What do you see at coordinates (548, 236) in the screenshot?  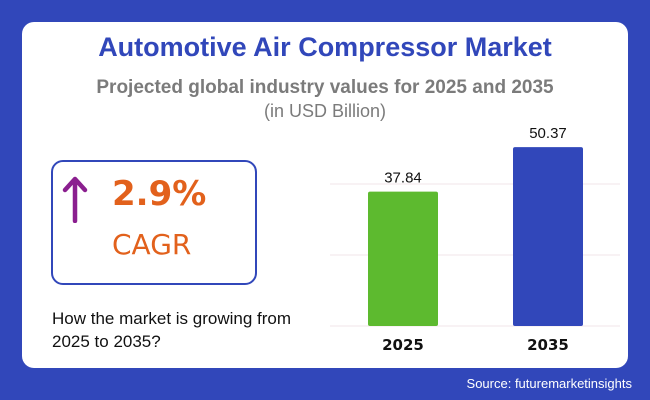 I see `bar-2035` at bounding box center [548, 236].